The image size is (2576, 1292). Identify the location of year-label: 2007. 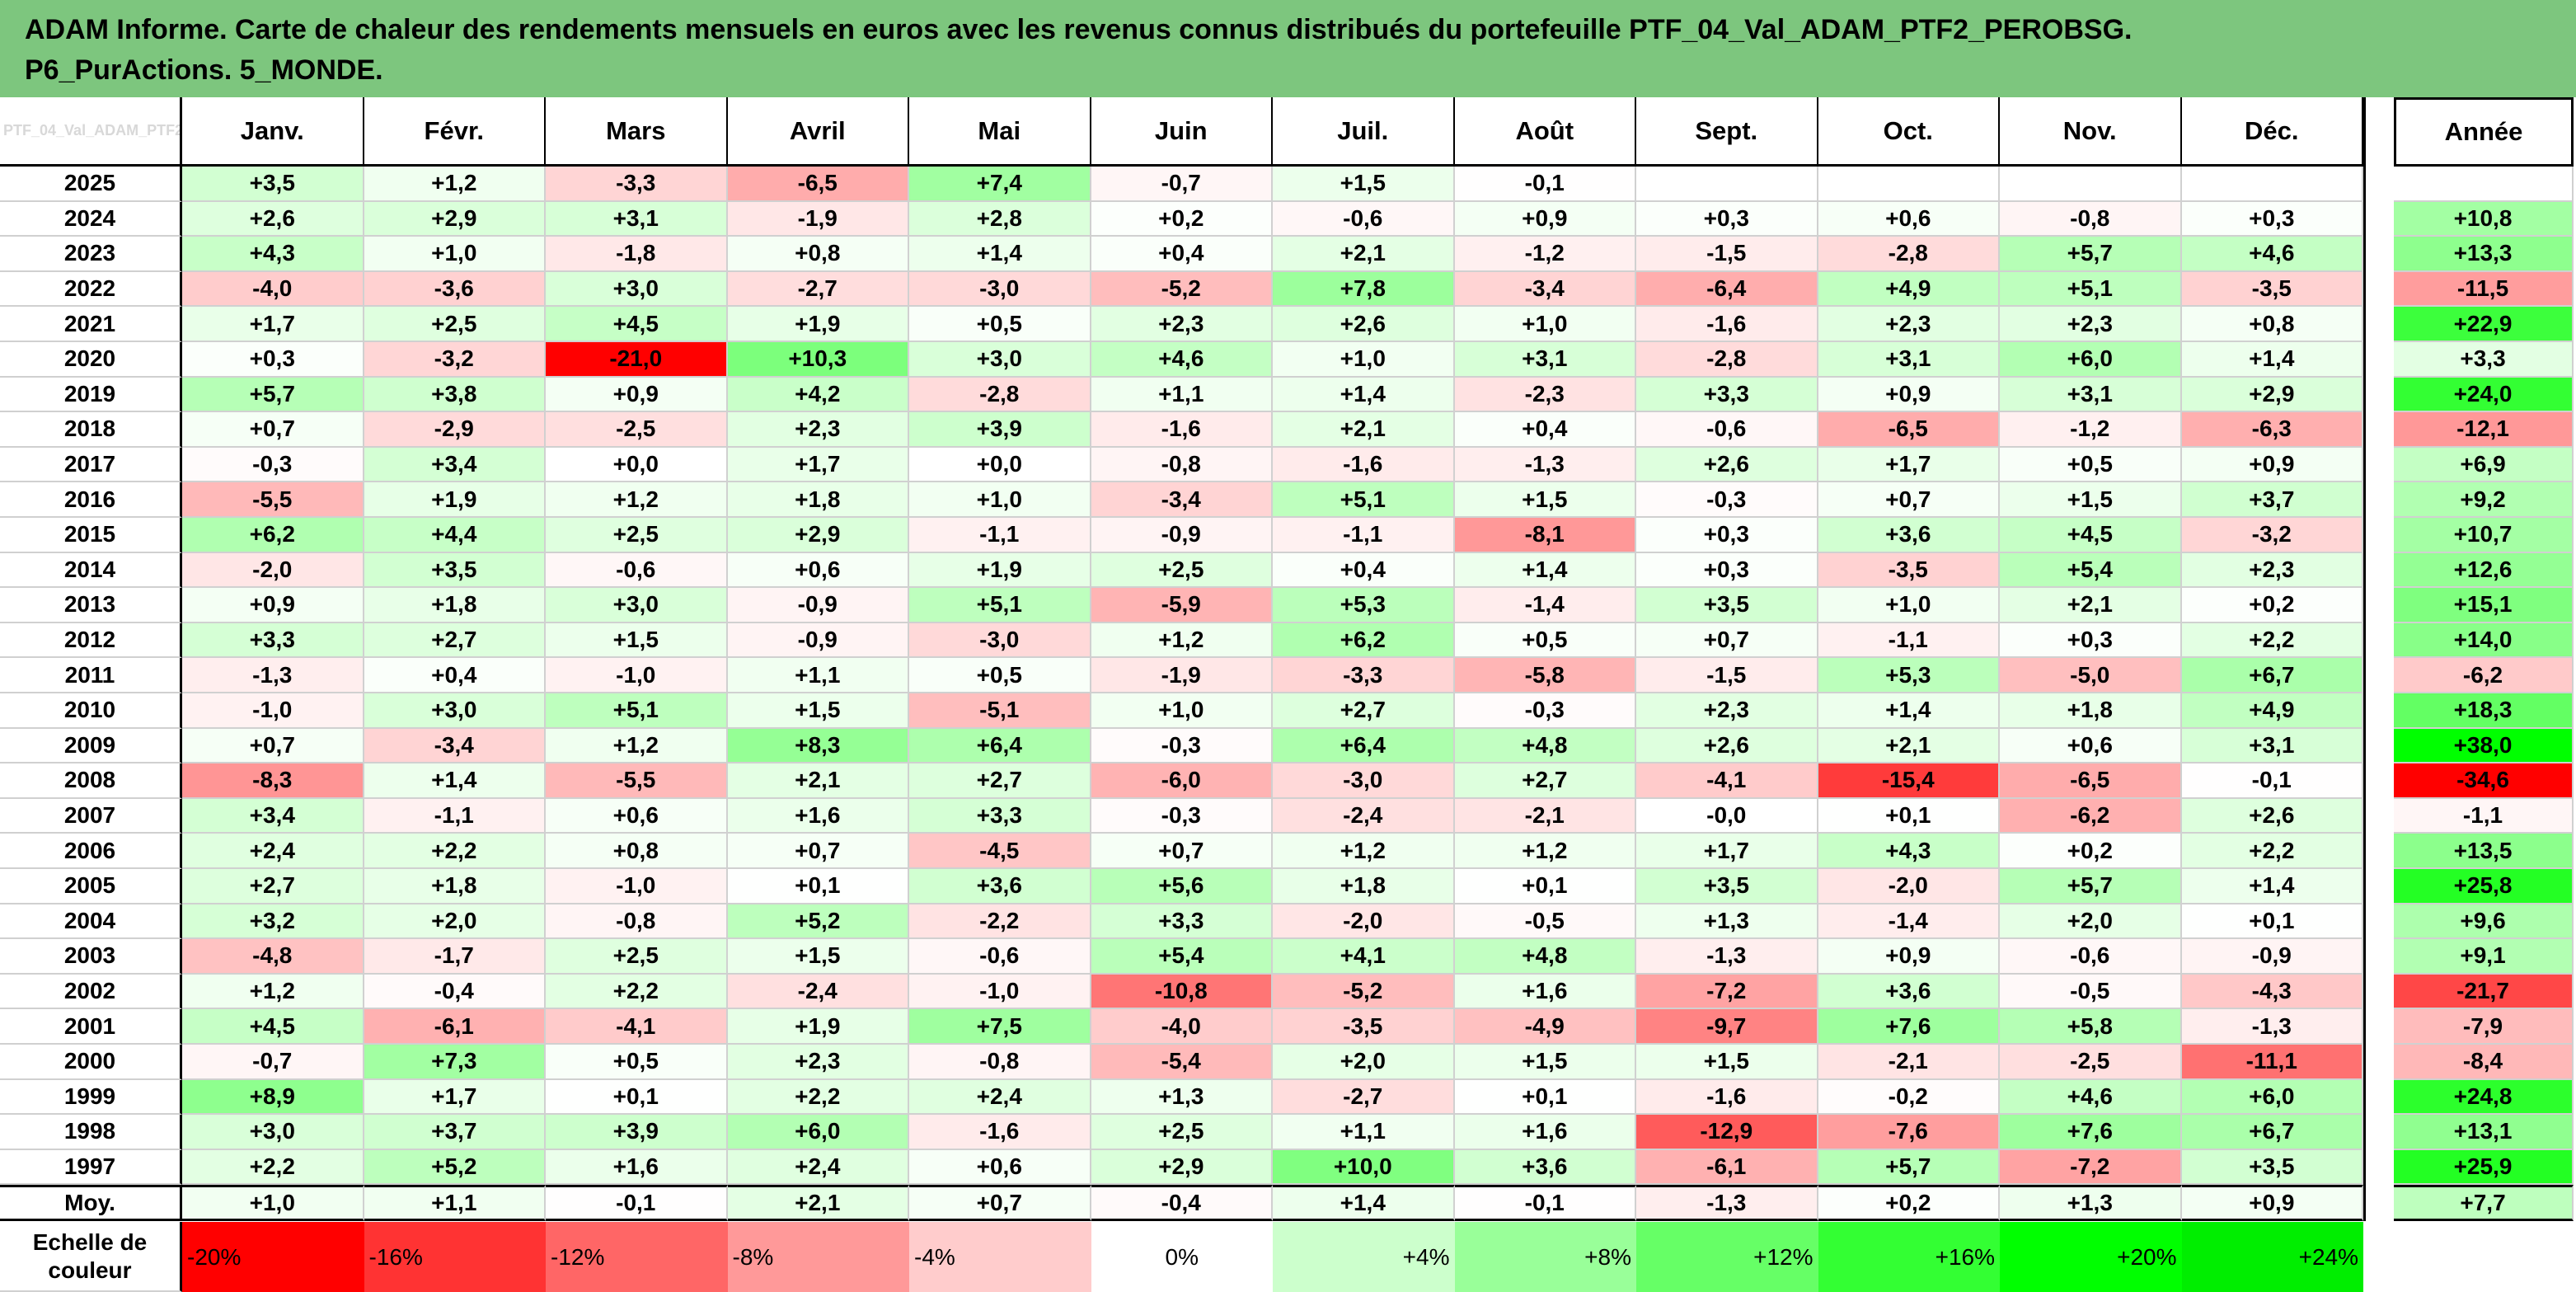
(91, 816).